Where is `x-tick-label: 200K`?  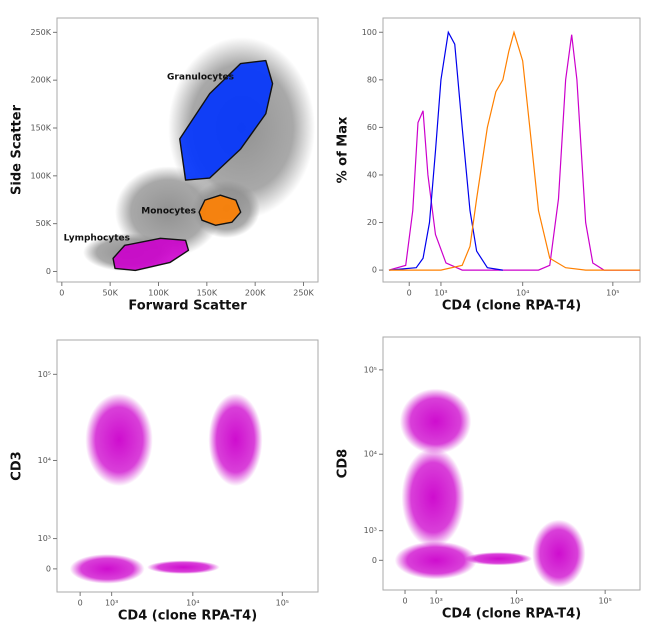 x-tick-label: 200K is located at coordinates (255, 293).